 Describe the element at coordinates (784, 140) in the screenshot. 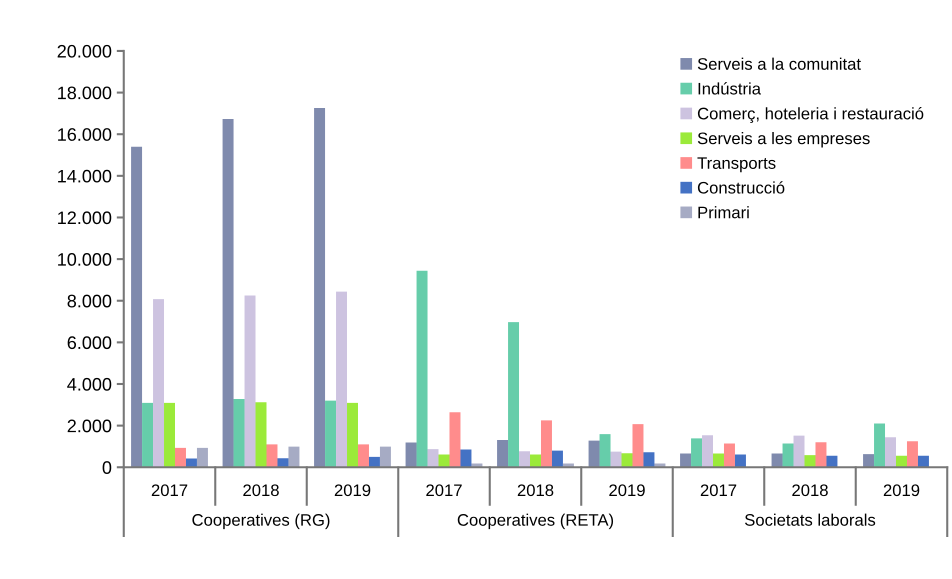

I see `legend-label: Serveis a les empreses` at that location.